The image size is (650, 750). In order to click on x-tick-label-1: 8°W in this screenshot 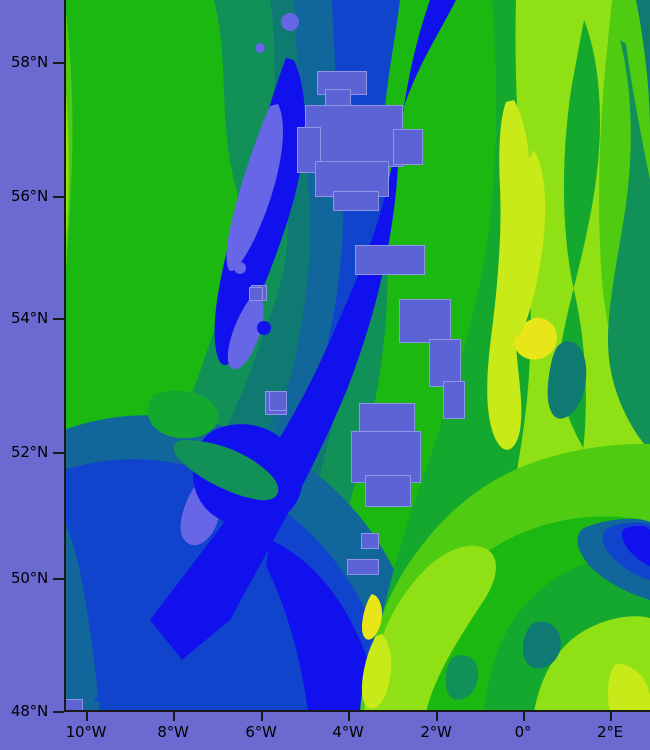, I will do `click(173, 732)`.